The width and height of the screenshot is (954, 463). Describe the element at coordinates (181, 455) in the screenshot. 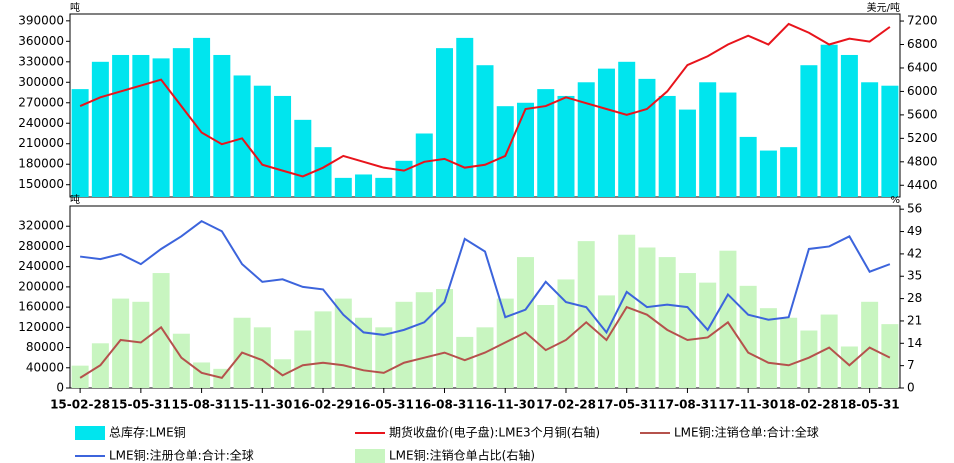

I see `legend-label: LME铜:注册仓单:合计:全球` at that location.